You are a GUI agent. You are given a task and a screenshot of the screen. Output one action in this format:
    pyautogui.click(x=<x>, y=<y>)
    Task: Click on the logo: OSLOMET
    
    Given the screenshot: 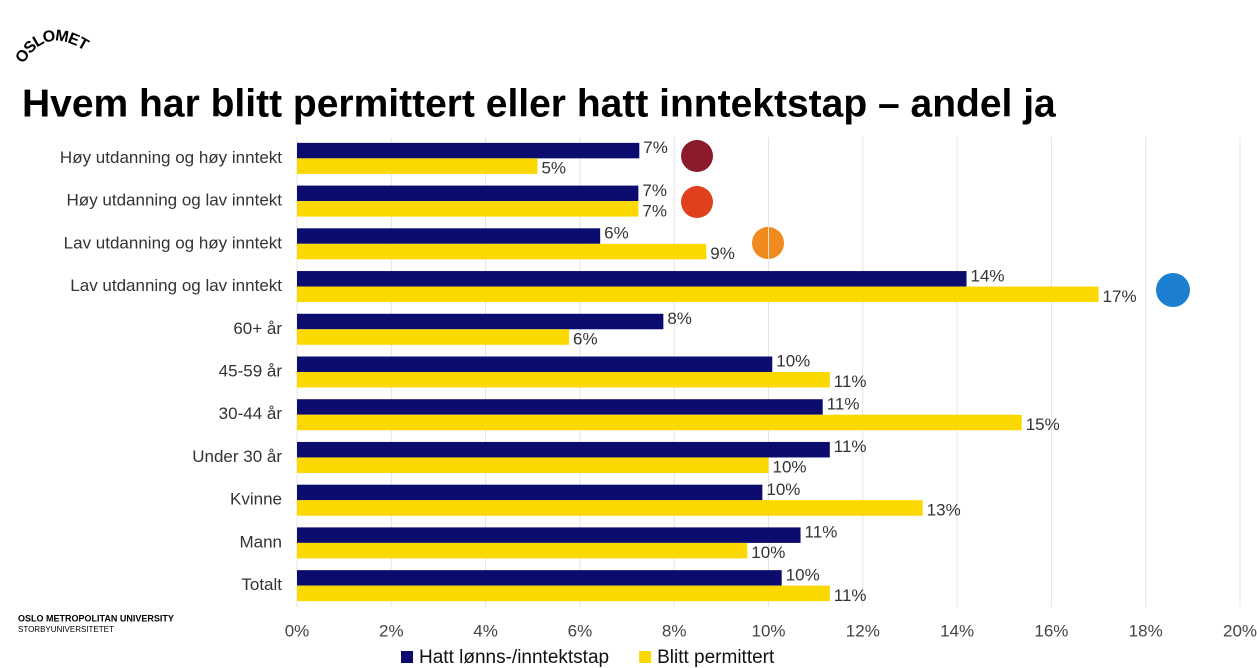 What is the action you would take?
    pyautogui.click(x=52, y=47)
    